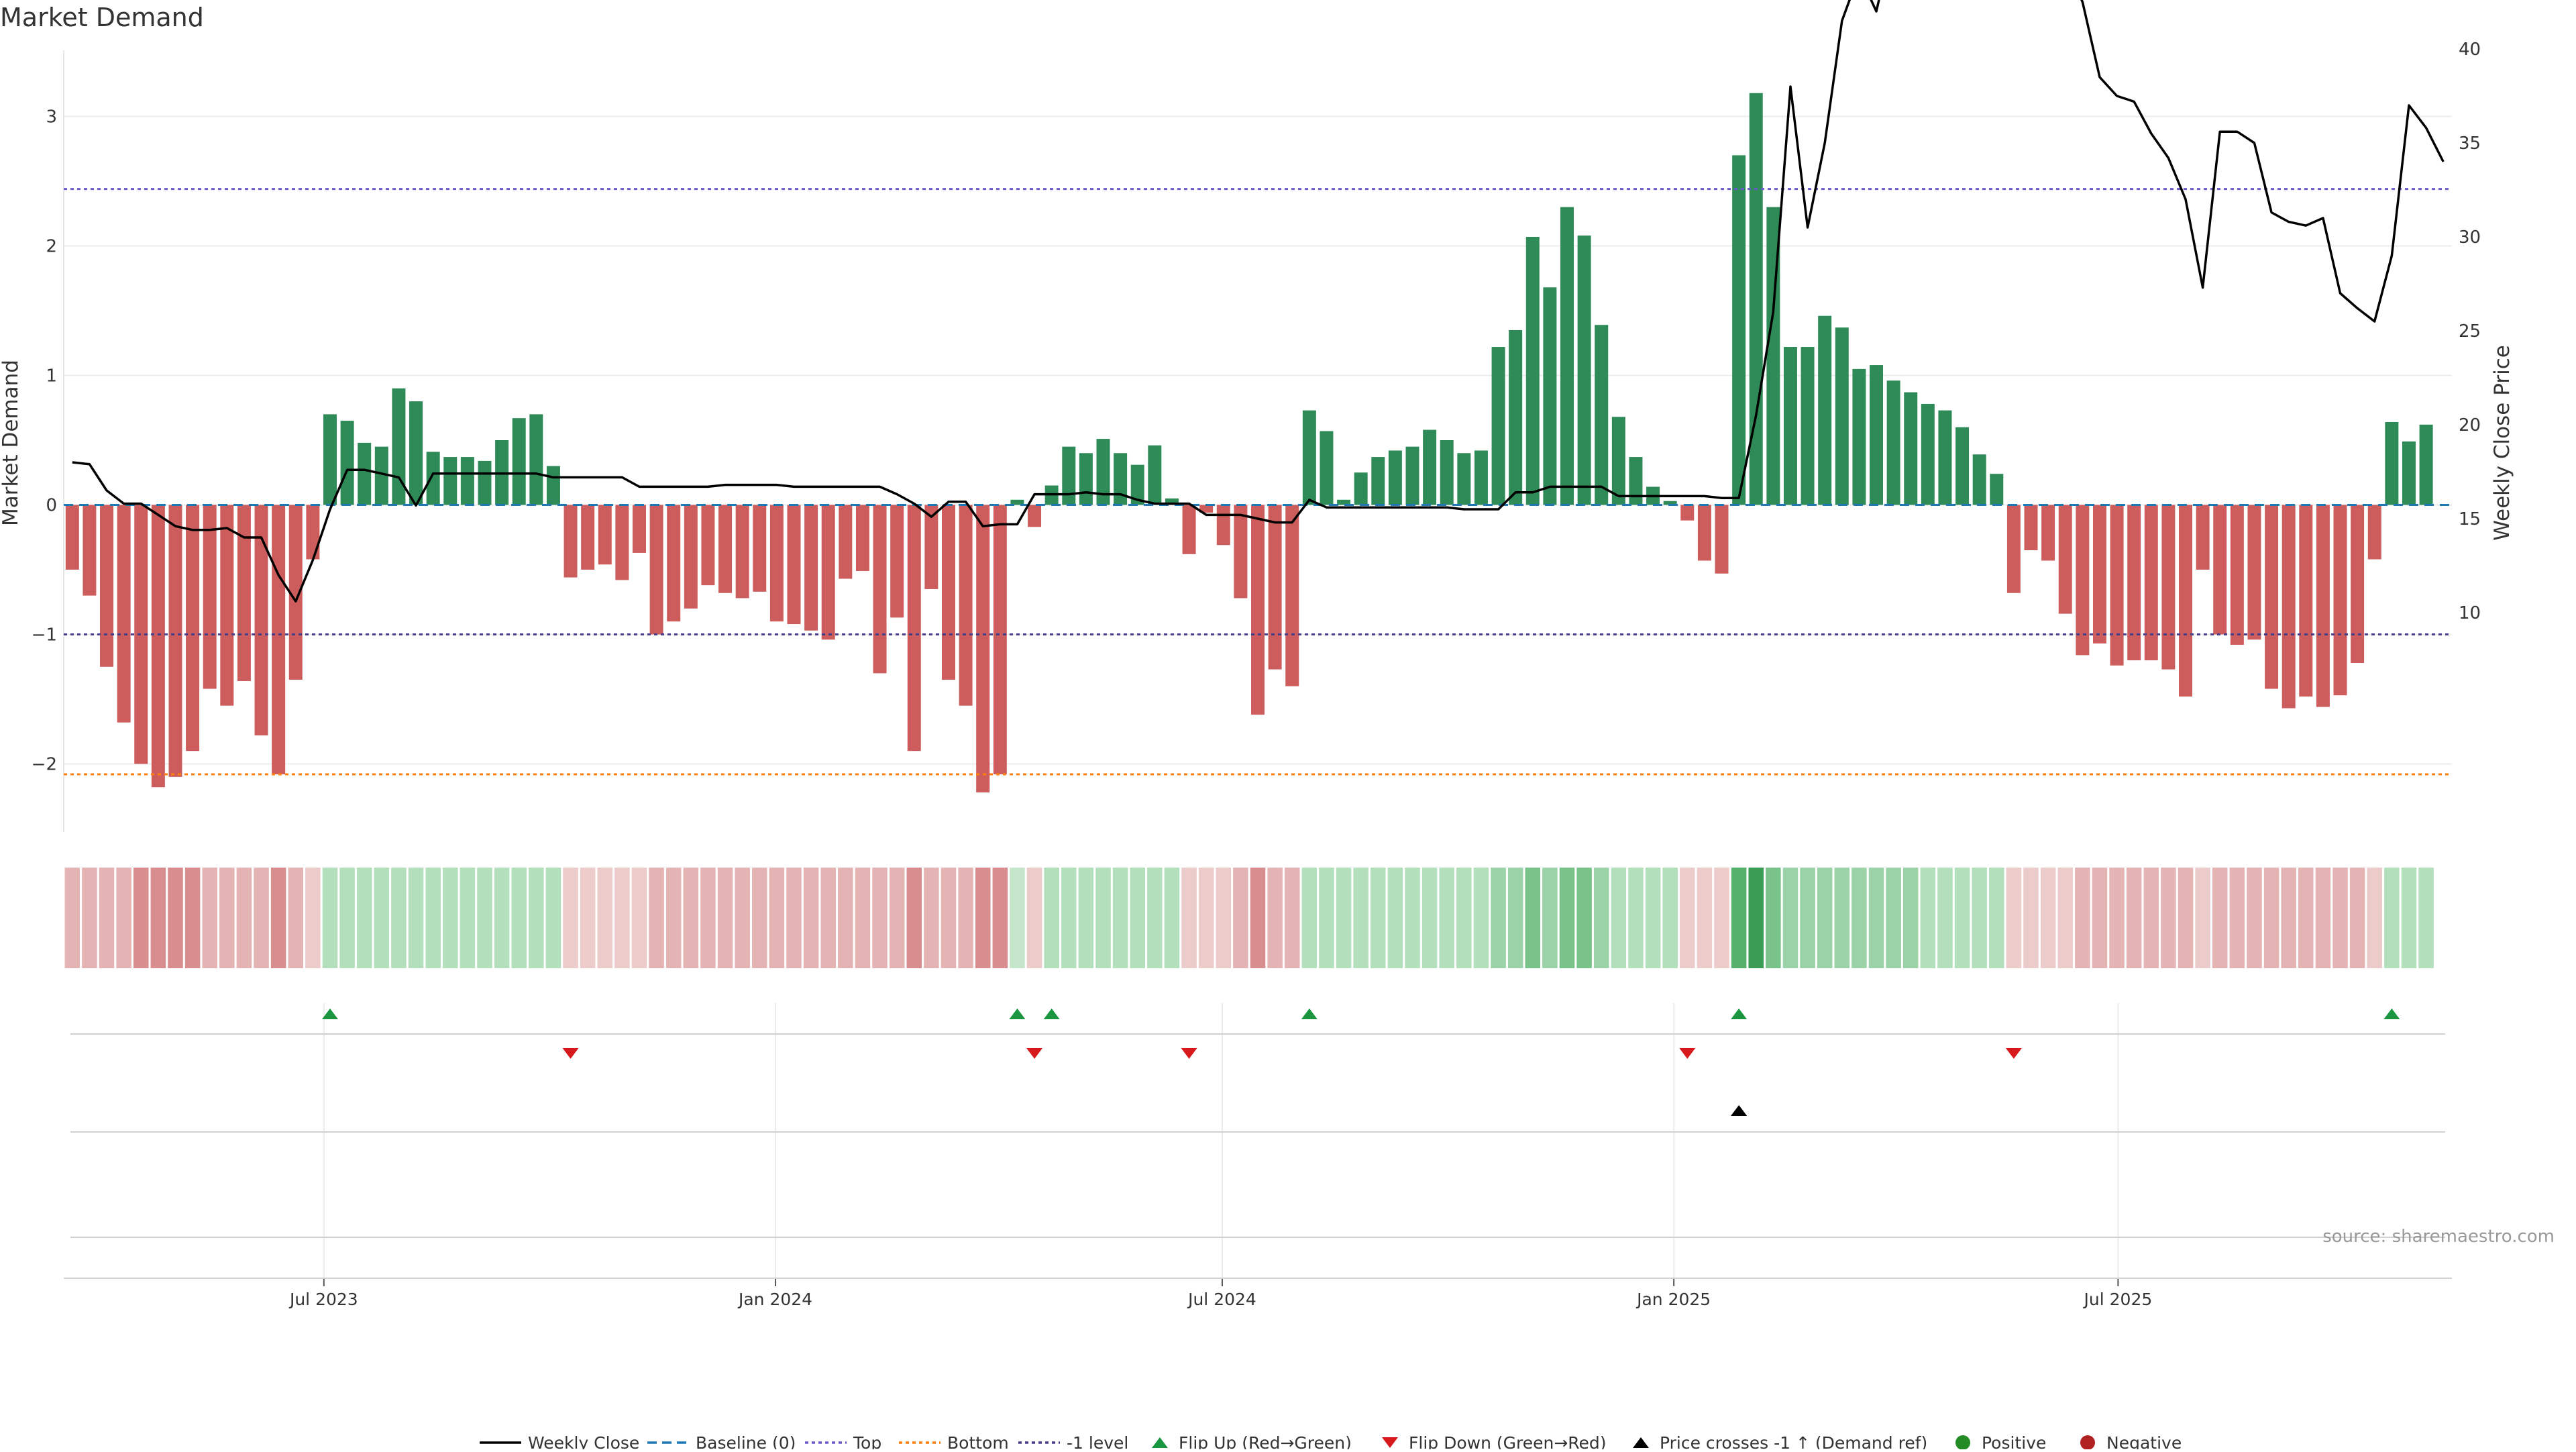 This screenshot has height=1452, width=2576. What do you see at coordinates (2014, 1441) in the screenshot?
I see `legend-label: Positive` at bounding box center [2014, 1441].